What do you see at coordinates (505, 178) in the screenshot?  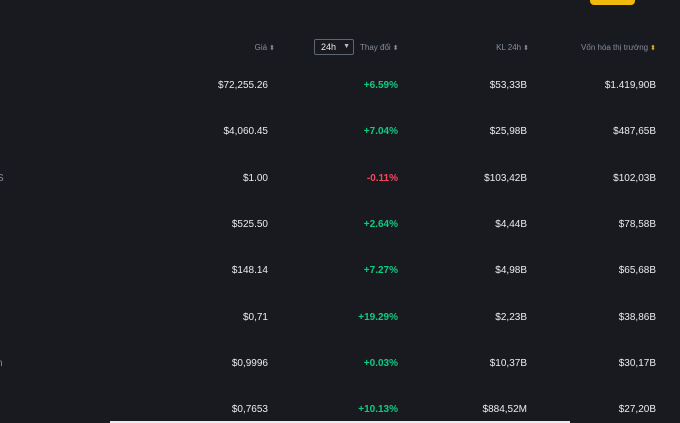 I see `volume-cell: $103,42B` at bounding box center [505, 178].